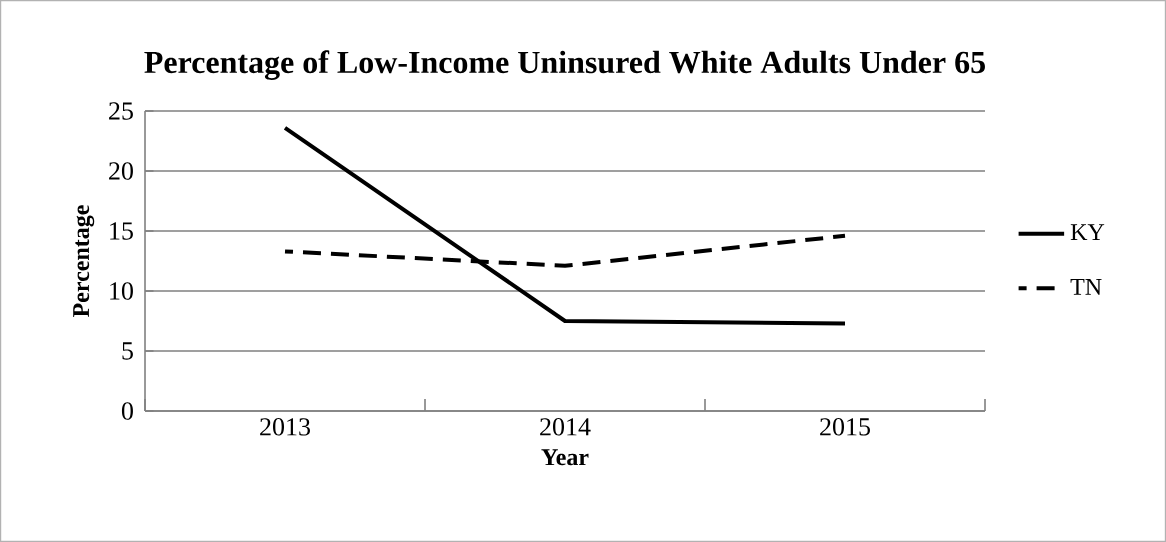 This screenshot has height=542, width=1166. Describe the element at coordinates (565, 457) in the screenshot. I see `x-axis-title: Year` at that location.